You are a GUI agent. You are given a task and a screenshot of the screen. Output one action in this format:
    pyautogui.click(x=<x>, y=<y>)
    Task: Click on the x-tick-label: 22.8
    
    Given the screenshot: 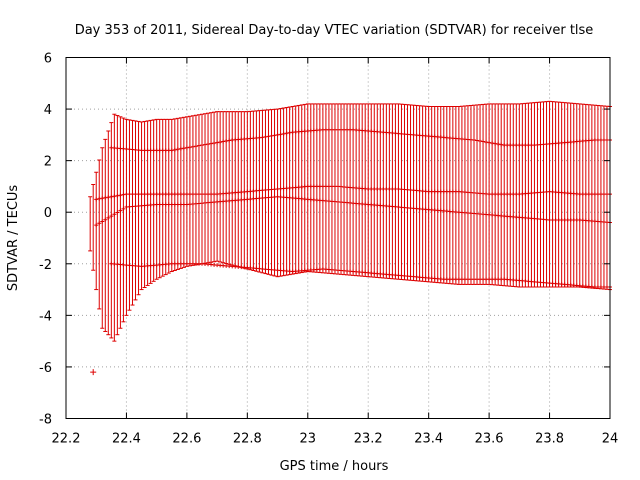 What is the action you would take?
    pyautogui.click(x=247, y=439)
    